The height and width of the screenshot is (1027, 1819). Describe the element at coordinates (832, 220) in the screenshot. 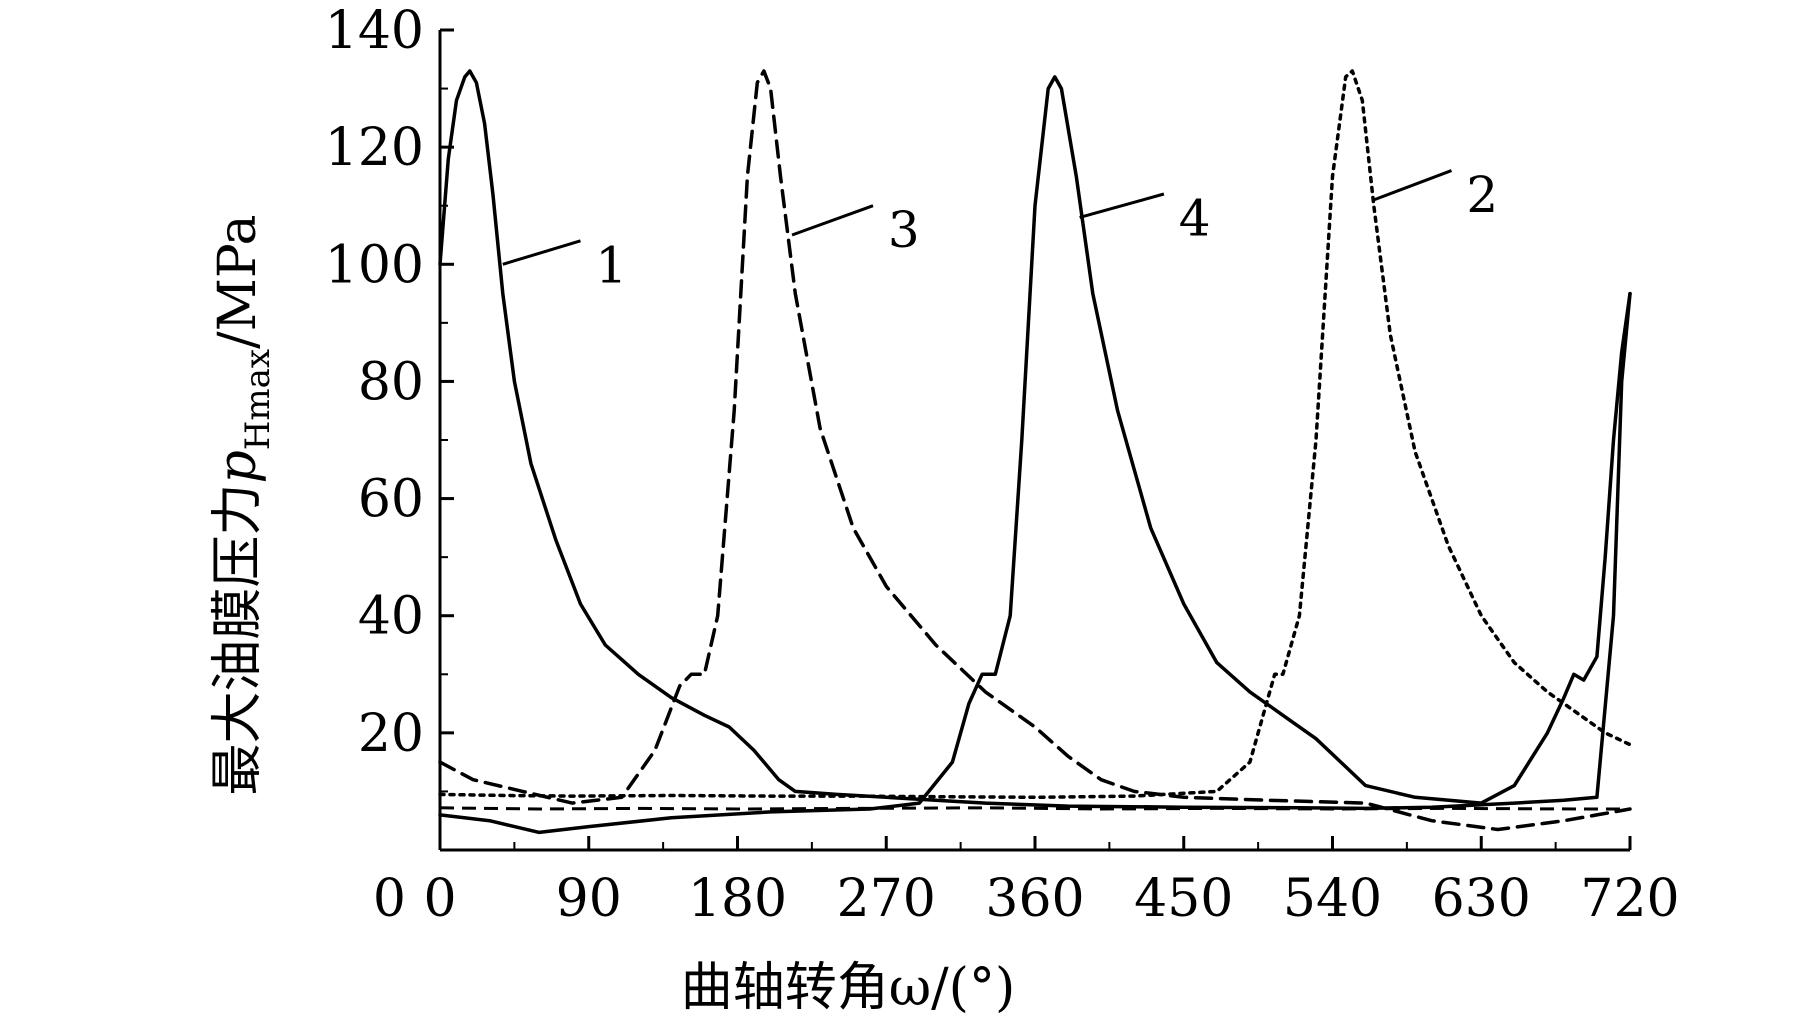

I see `curve-3-leader` at that location.